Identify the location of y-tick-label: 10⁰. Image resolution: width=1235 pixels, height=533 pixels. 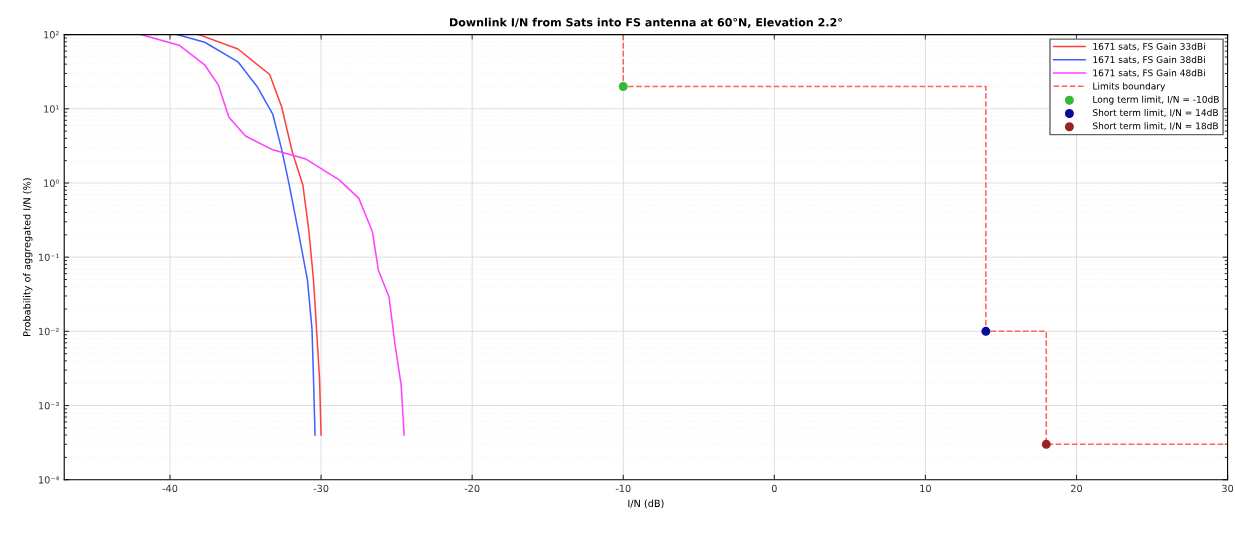
(52, 183).